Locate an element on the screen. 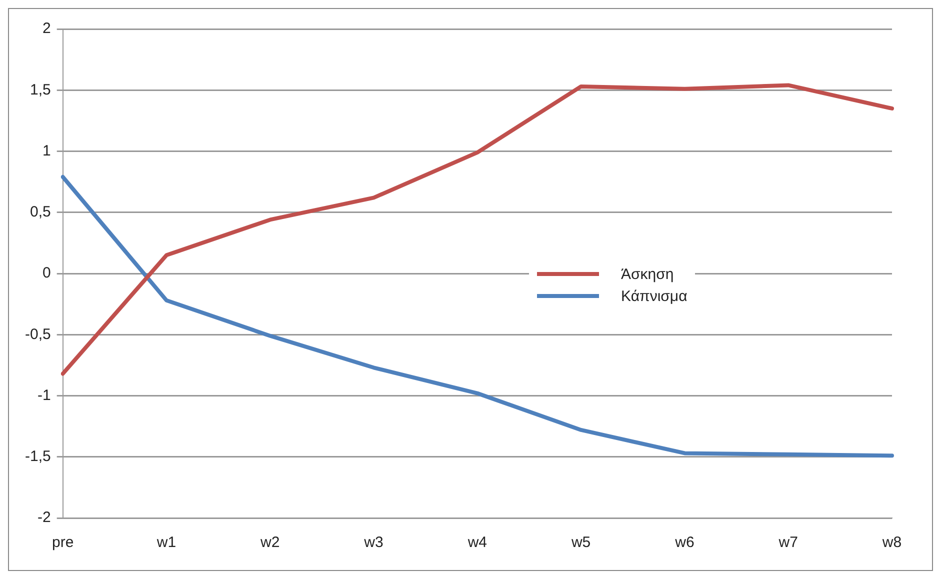  x-tick-label: w6 is located at coordinates (684, 543).